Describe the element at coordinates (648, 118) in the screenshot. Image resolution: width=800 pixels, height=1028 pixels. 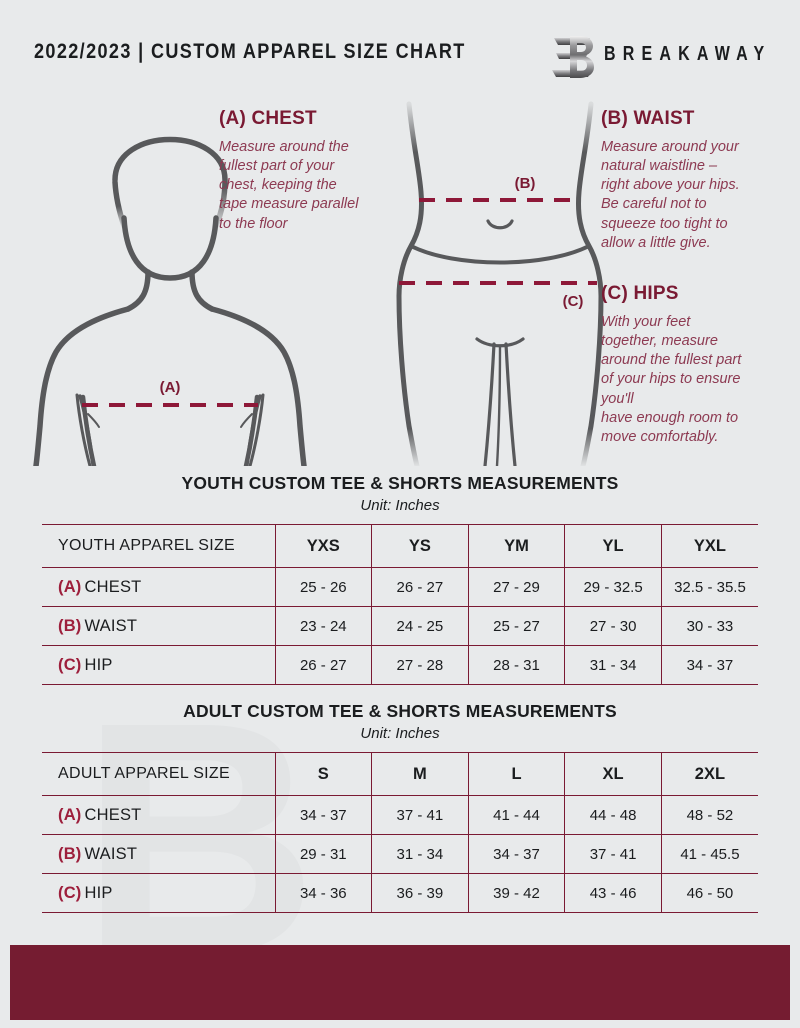
I see `callout-waist-title: (B) WAIST` at that location.